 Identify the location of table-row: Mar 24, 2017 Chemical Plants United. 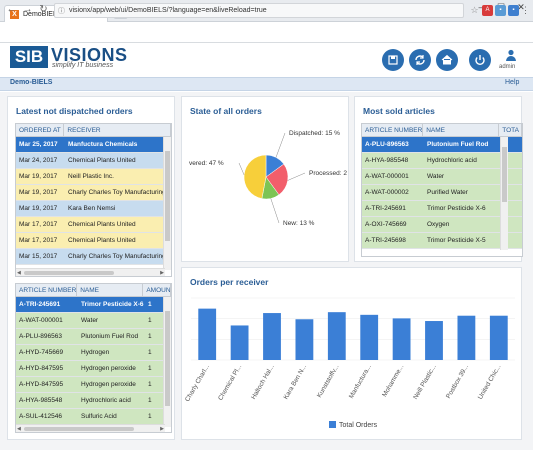
(93, 161).